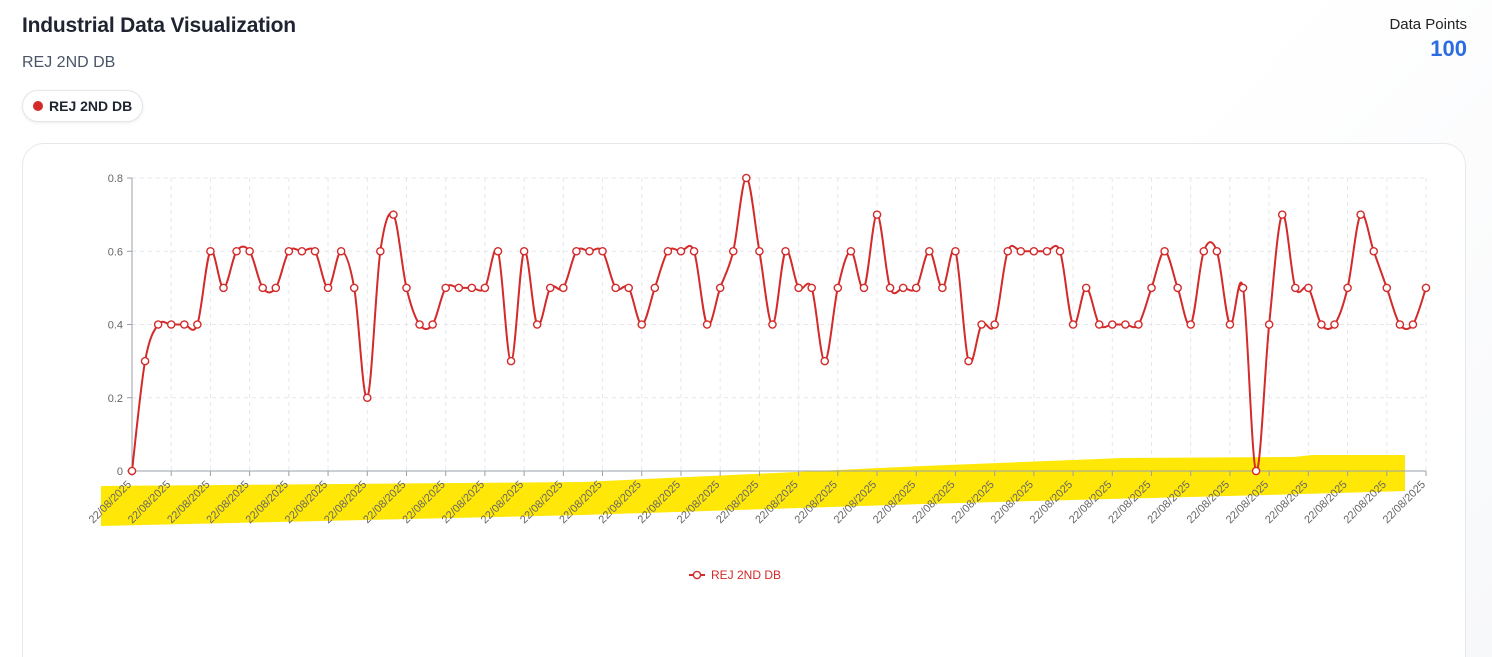  Describe the element at coordinates (115, 326) in the screenshot. I see `y-tick-label: 0.4` at that location.